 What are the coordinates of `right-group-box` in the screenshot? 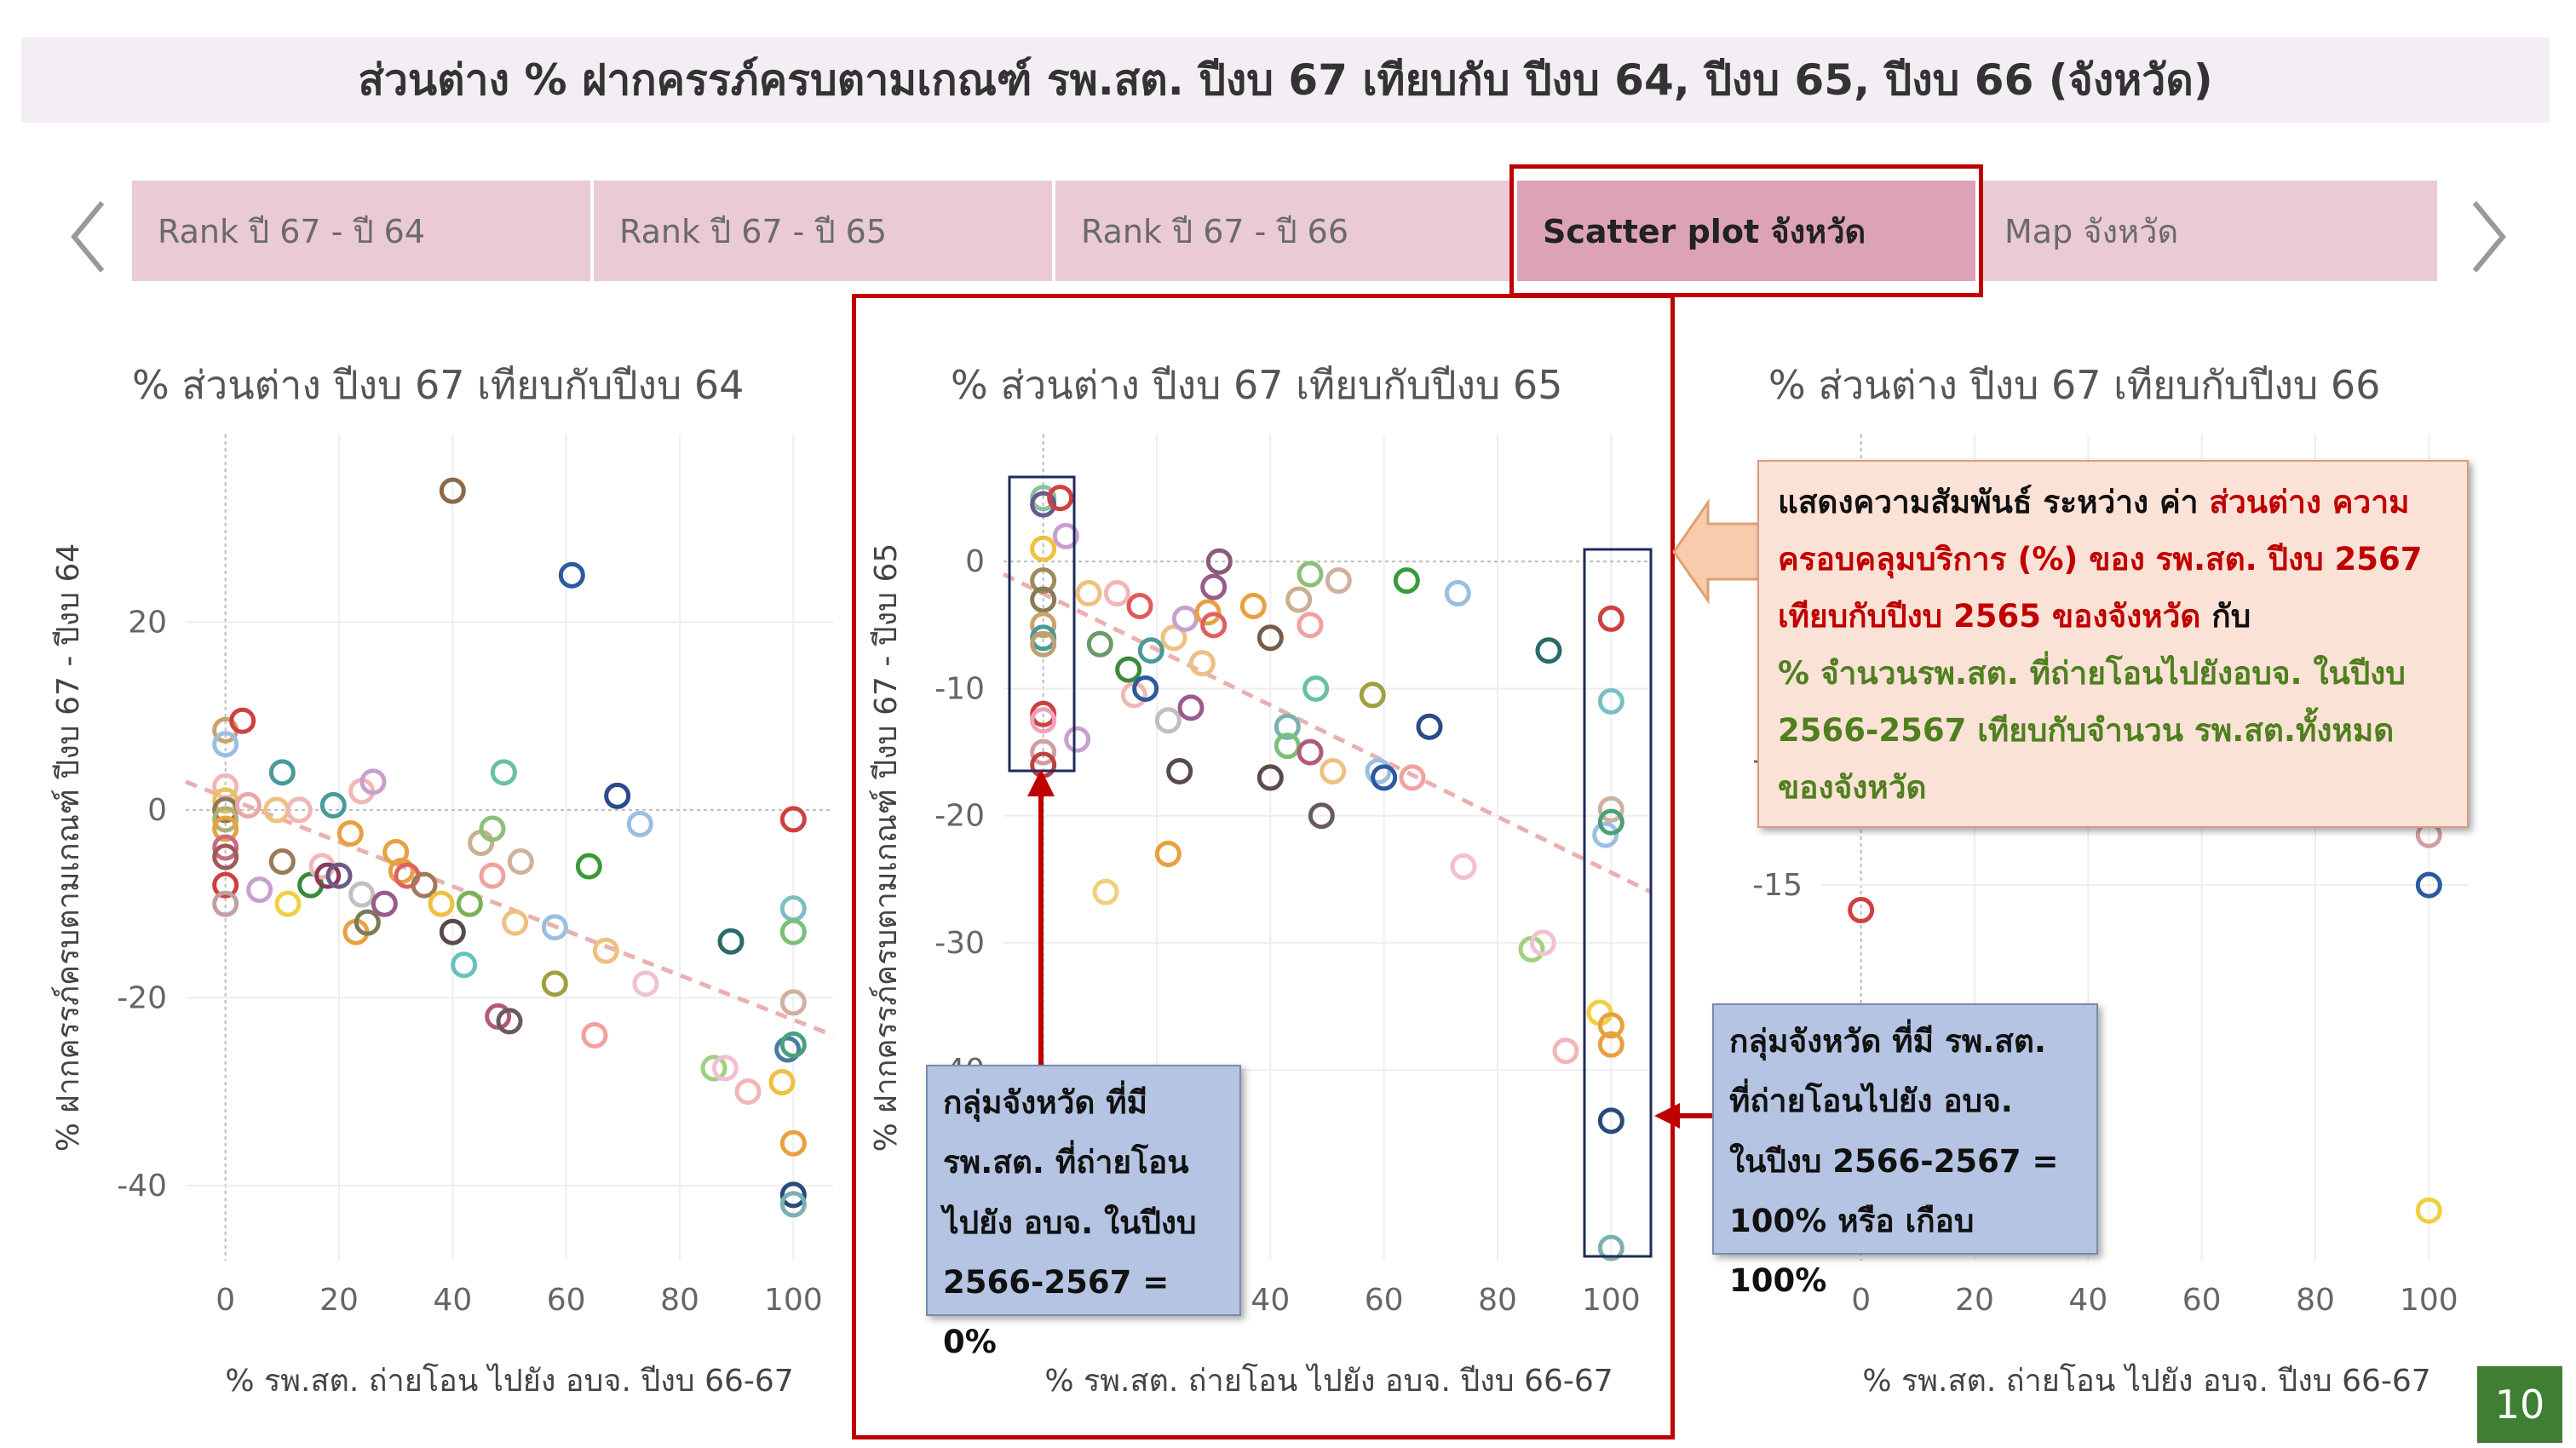 It's located at (1618, 903).